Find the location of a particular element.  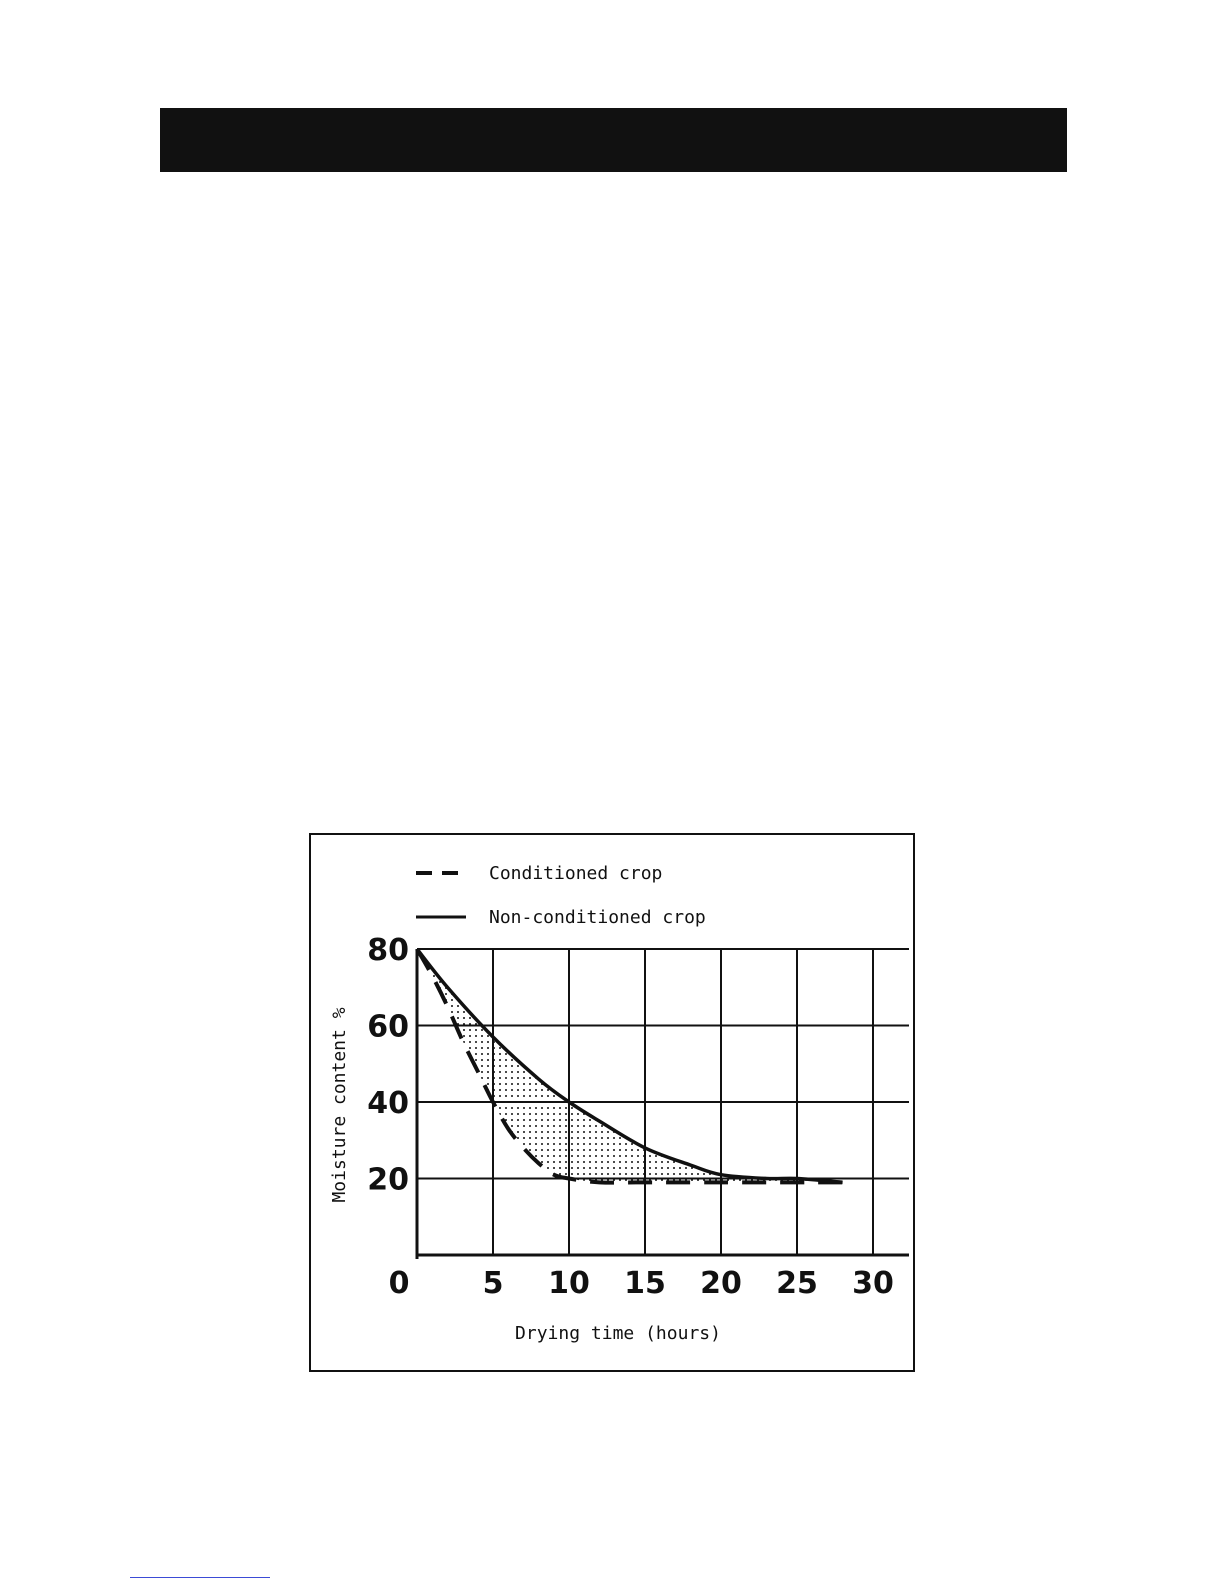

x-axis-label: Drying time (hours) is located at coordinates (618, 1333).